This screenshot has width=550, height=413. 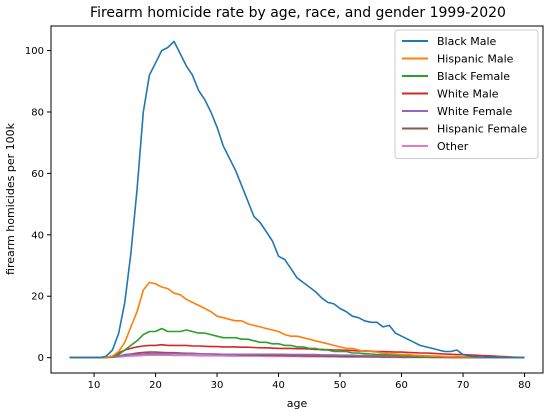 What do you see at coordinates (309, 382) in the screenshot?
I see `x-axis: 10 20 30 40 50 60 70 80` at bounding box center [309, 382].